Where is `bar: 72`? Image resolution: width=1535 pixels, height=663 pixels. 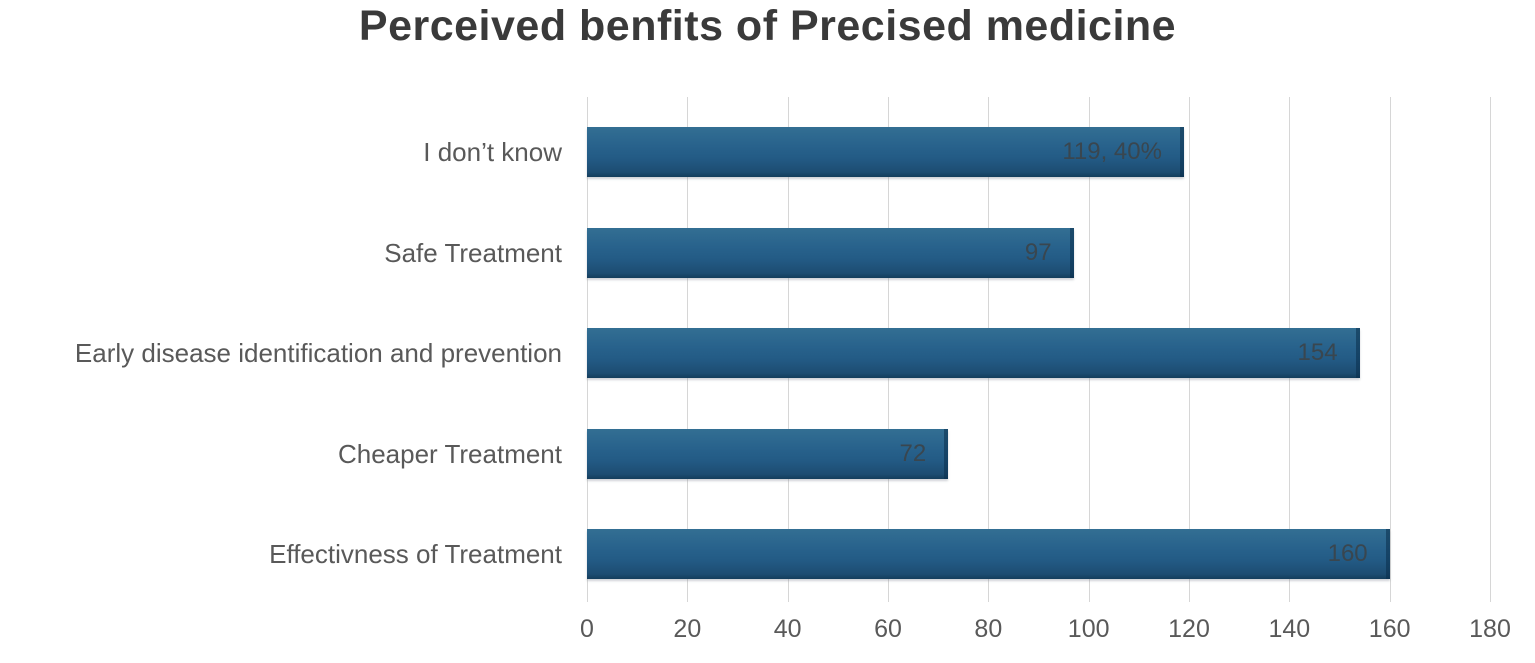 bar: 72 is located at coordinates (768, 453).